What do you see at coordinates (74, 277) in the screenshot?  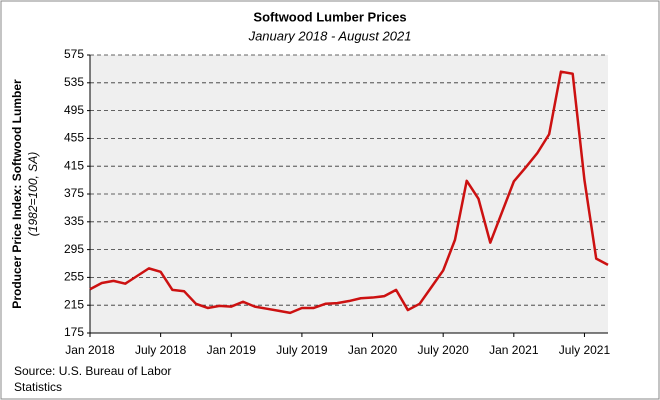 I see `y-tick-label: 255` at bounding box center [74, 277].